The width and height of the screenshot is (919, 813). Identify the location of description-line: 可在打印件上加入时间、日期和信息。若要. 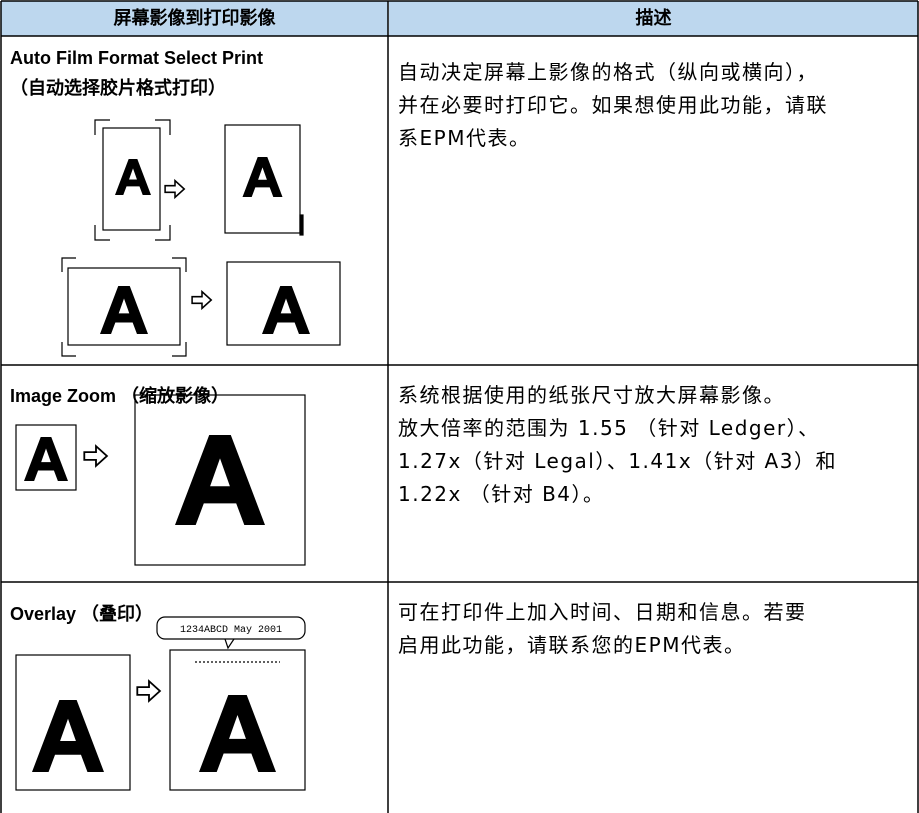
(602, 612).